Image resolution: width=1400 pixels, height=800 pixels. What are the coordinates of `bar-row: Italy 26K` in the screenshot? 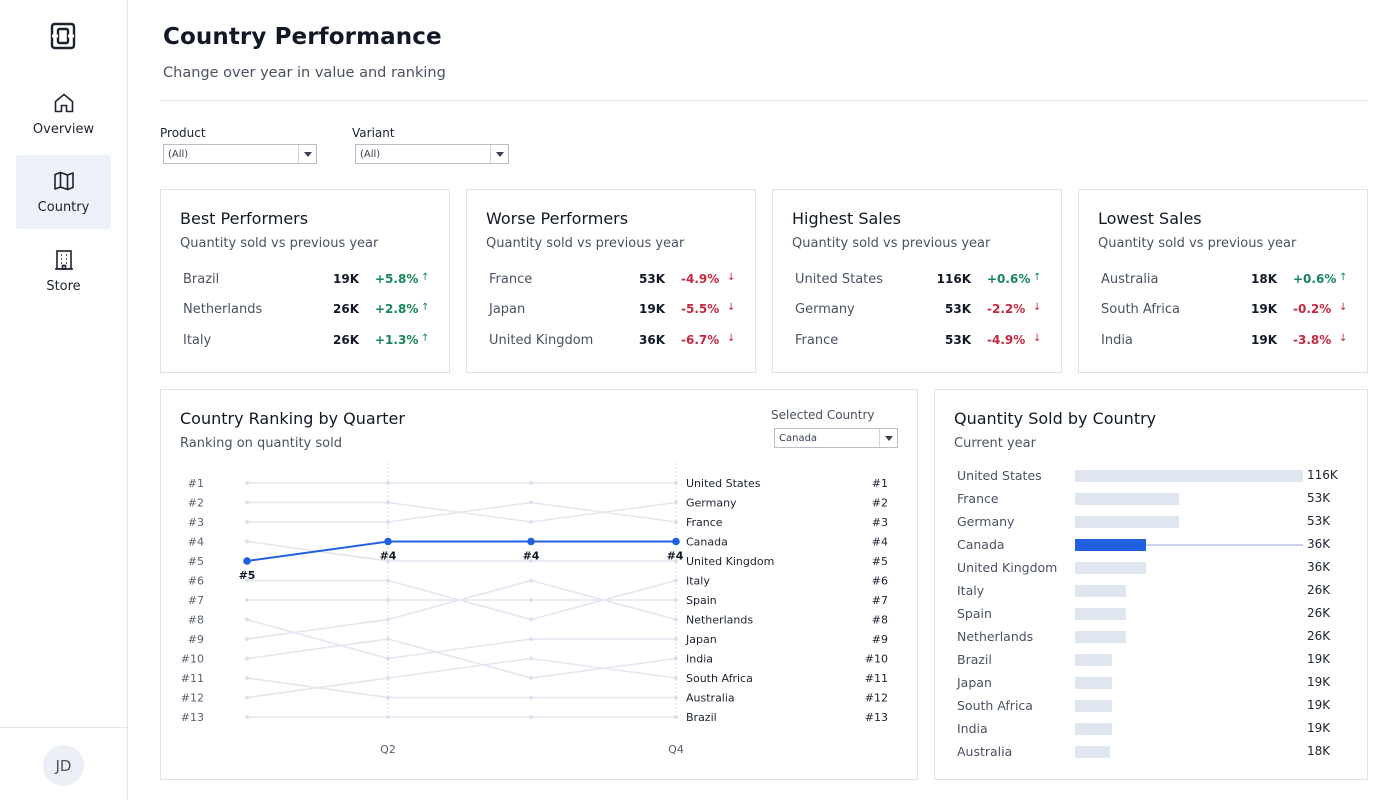 It's located at (1152, 592).